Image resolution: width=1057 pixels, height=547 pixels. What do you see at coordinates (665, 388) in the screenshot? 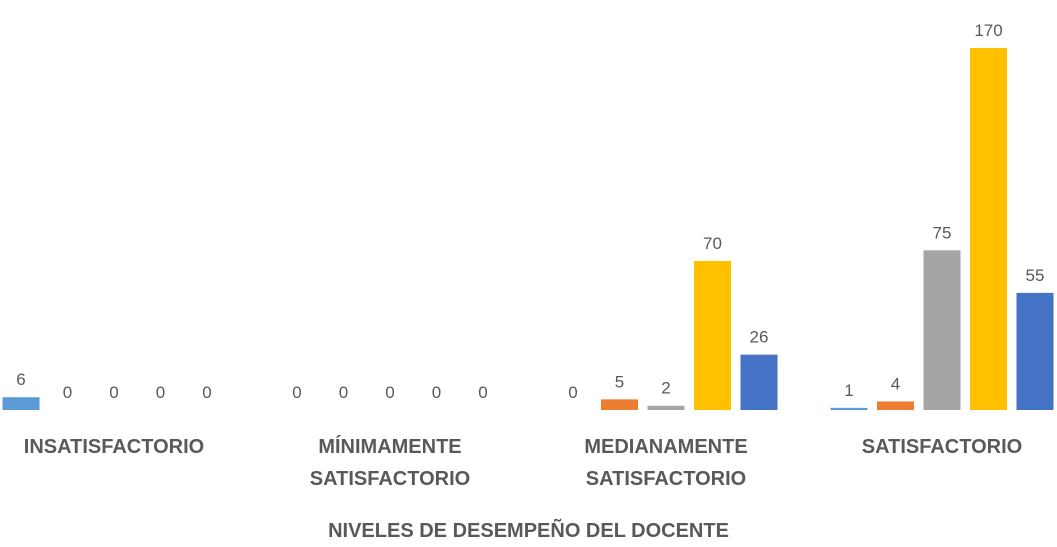
I see `data-label: 2` at bounding box center [665, 388].